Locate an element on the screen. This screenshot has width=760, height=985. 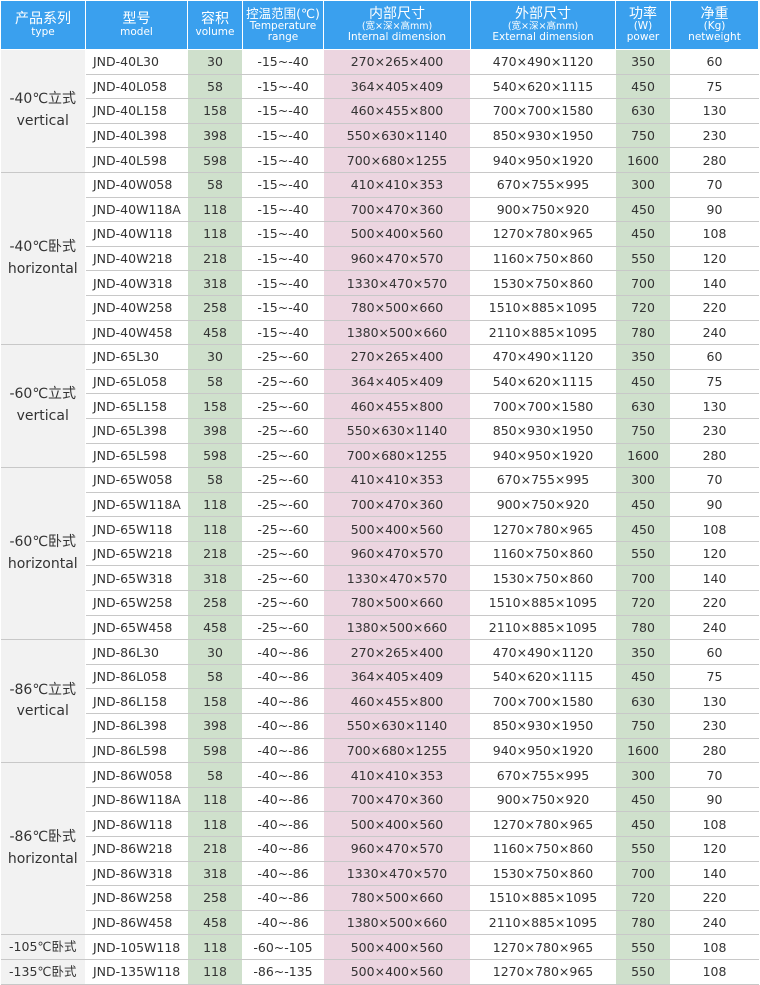
volume-cell: 58 is located at coordinates (215, 676).